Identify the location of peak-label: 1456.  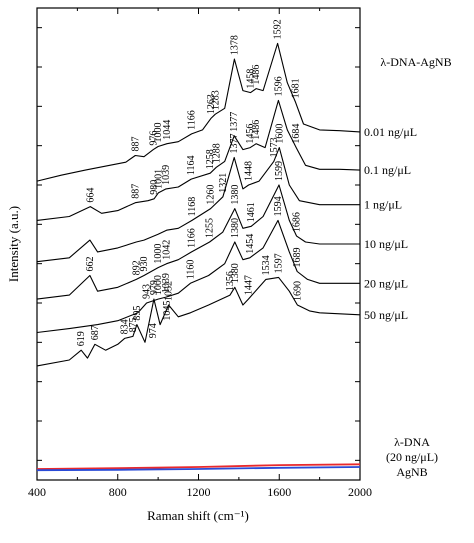
(250, 134).